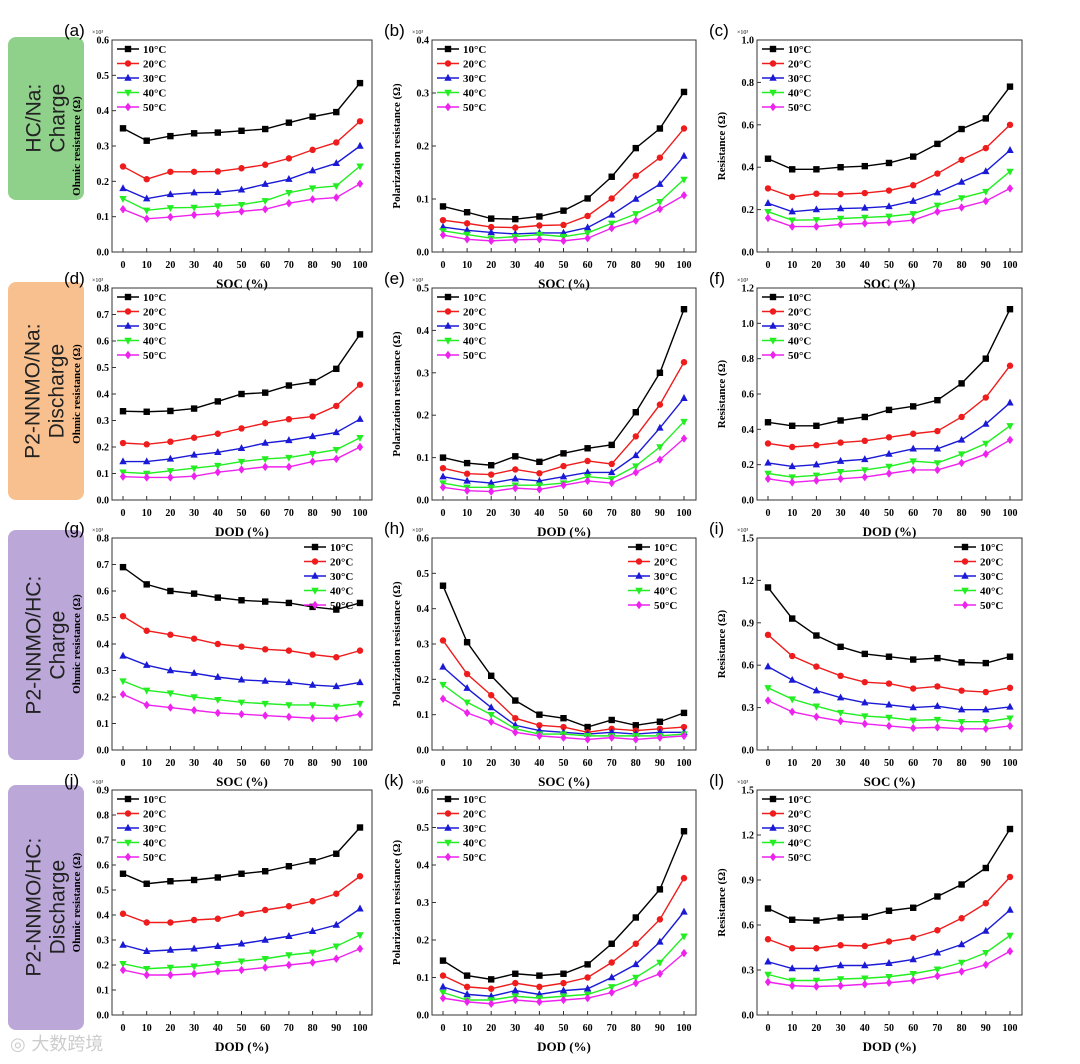 The image size is (1080, 1064). I want to click on series-20°C, so click(563, 418).